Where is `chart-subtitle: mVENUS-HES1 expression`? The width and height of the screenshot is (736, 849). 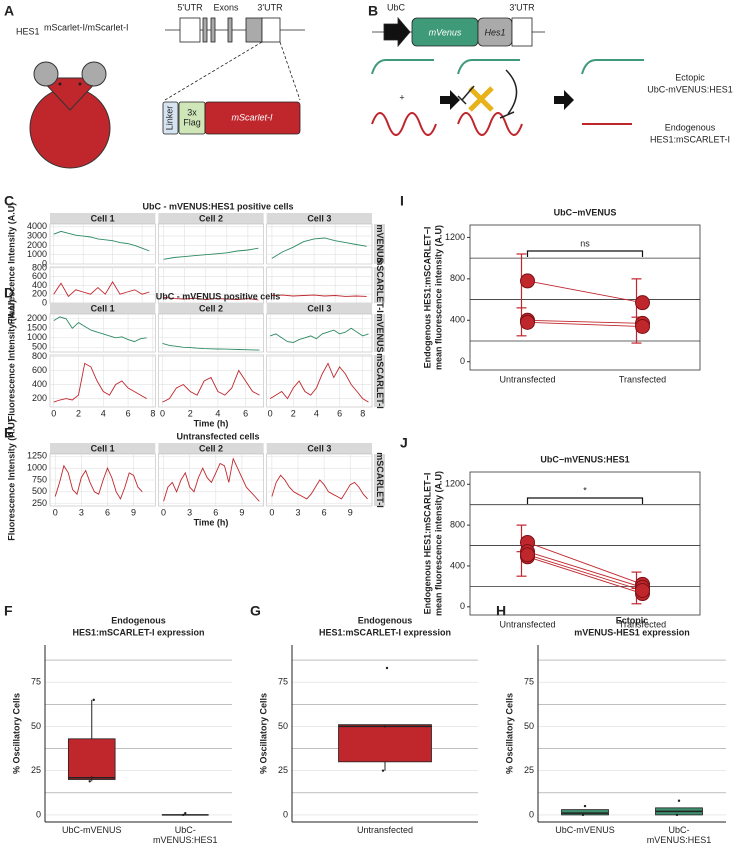
chart-subtitle: mVENUS-HES1 expression is located at coordinates (632, 632).